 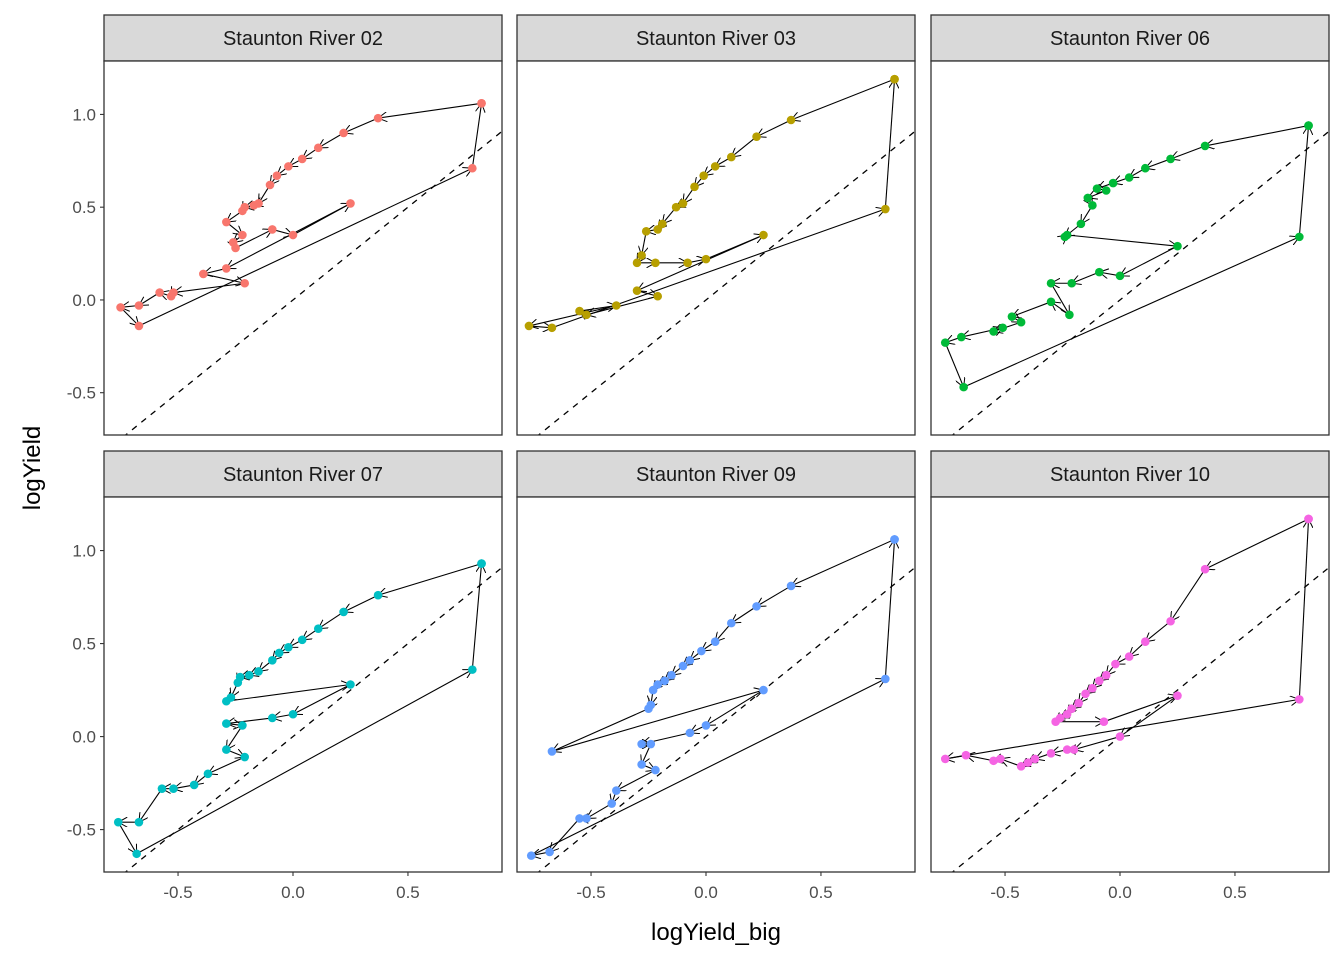 I want to click on reference-line, so click(x=726, y=719).